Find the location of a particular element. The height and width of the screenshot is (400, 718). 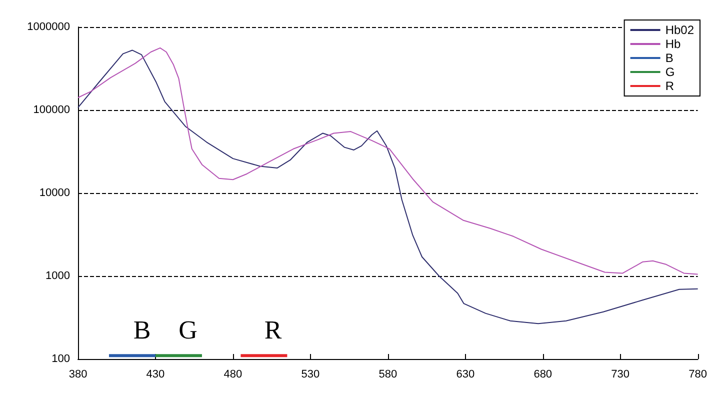

y-tick-label: 100000 is located at coordinates (51, 110).